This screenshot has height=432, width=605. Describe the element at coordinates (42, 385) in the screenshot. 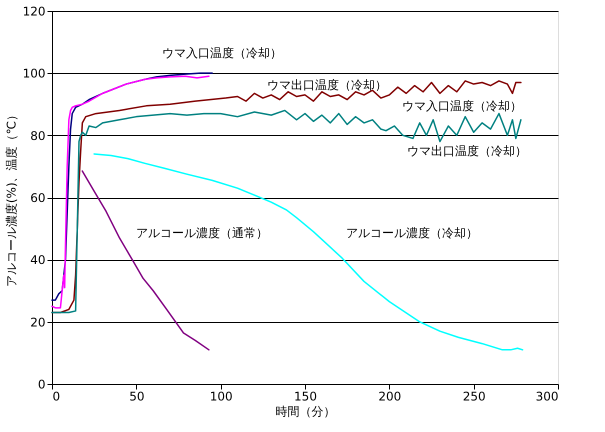

I see `y-tick-label: 0` at that location.